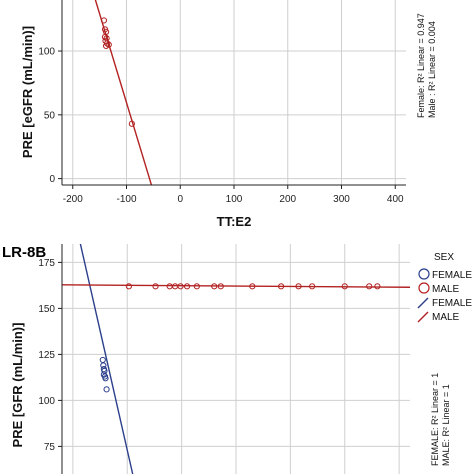  Describe the element at coordinates (432, 69) in the screenshot. I see `top-r2-male: Male : R² Linear = 0.004` at that location.